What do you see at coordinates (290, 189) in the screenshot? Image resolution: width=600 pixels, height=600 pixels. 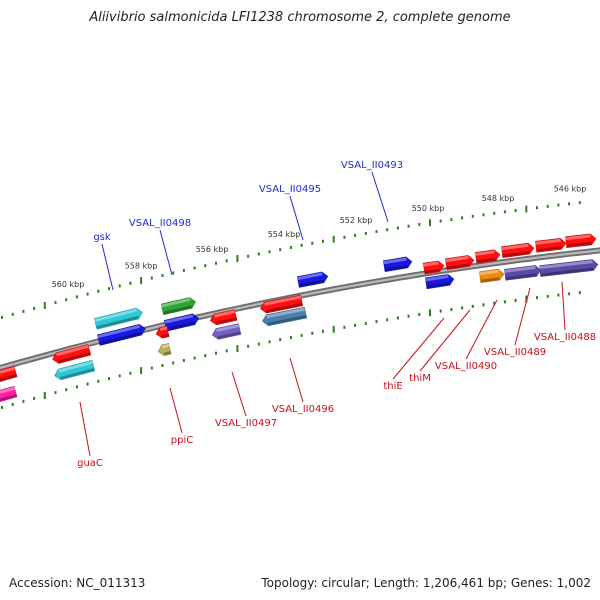 I see `gene-label: VSAL_II0495` at bounding box center [290, 189].